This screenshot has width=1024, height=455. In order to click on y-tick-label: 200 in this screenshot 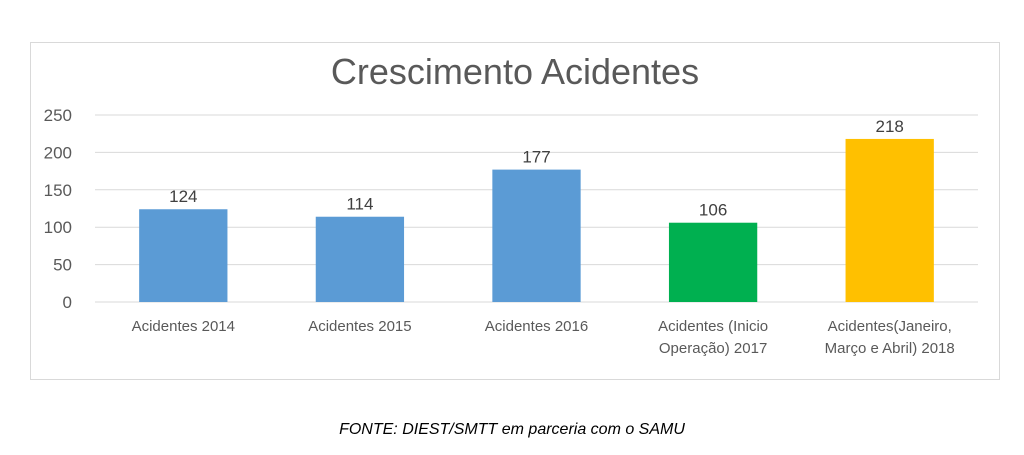, I will do `click(58, 152)`.